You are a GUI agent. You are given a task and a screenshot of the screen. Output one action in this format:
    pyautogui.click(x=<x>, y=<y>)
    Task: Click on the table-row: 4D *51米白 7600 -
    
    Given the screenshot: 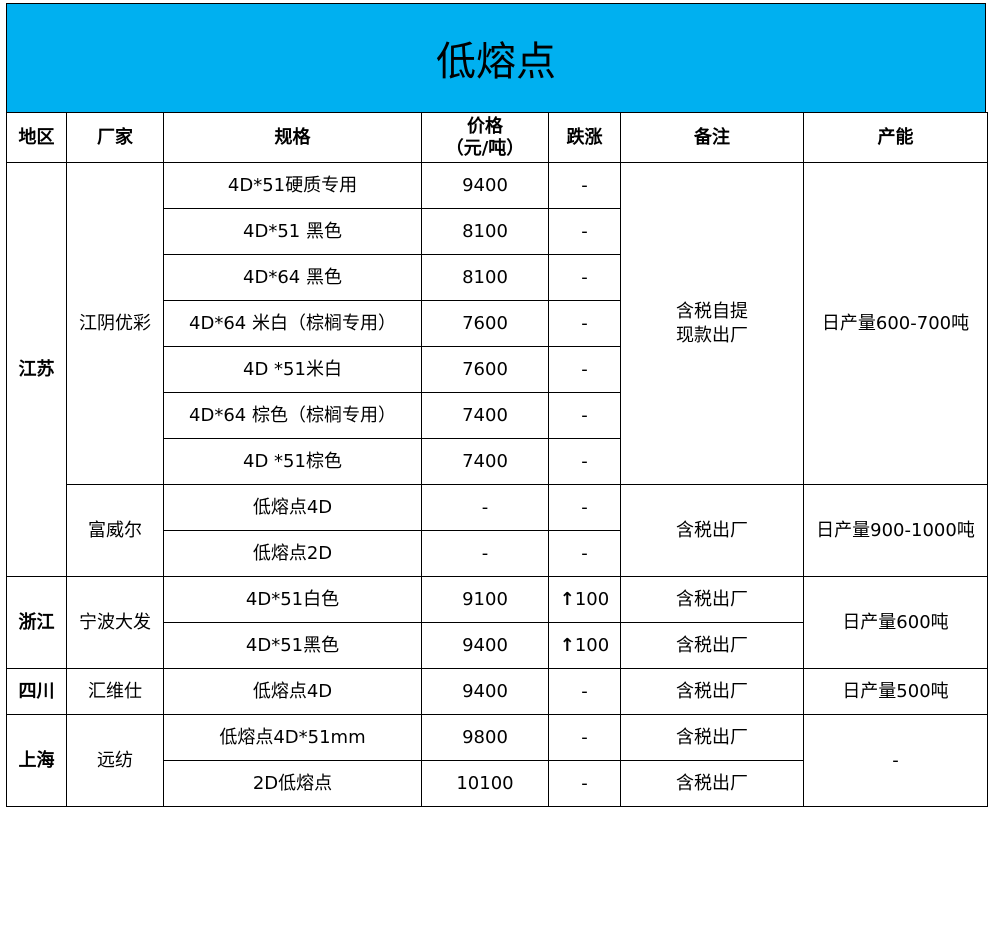 What is the action you would take?
    pyautogui.click(x=497, y=369)
    